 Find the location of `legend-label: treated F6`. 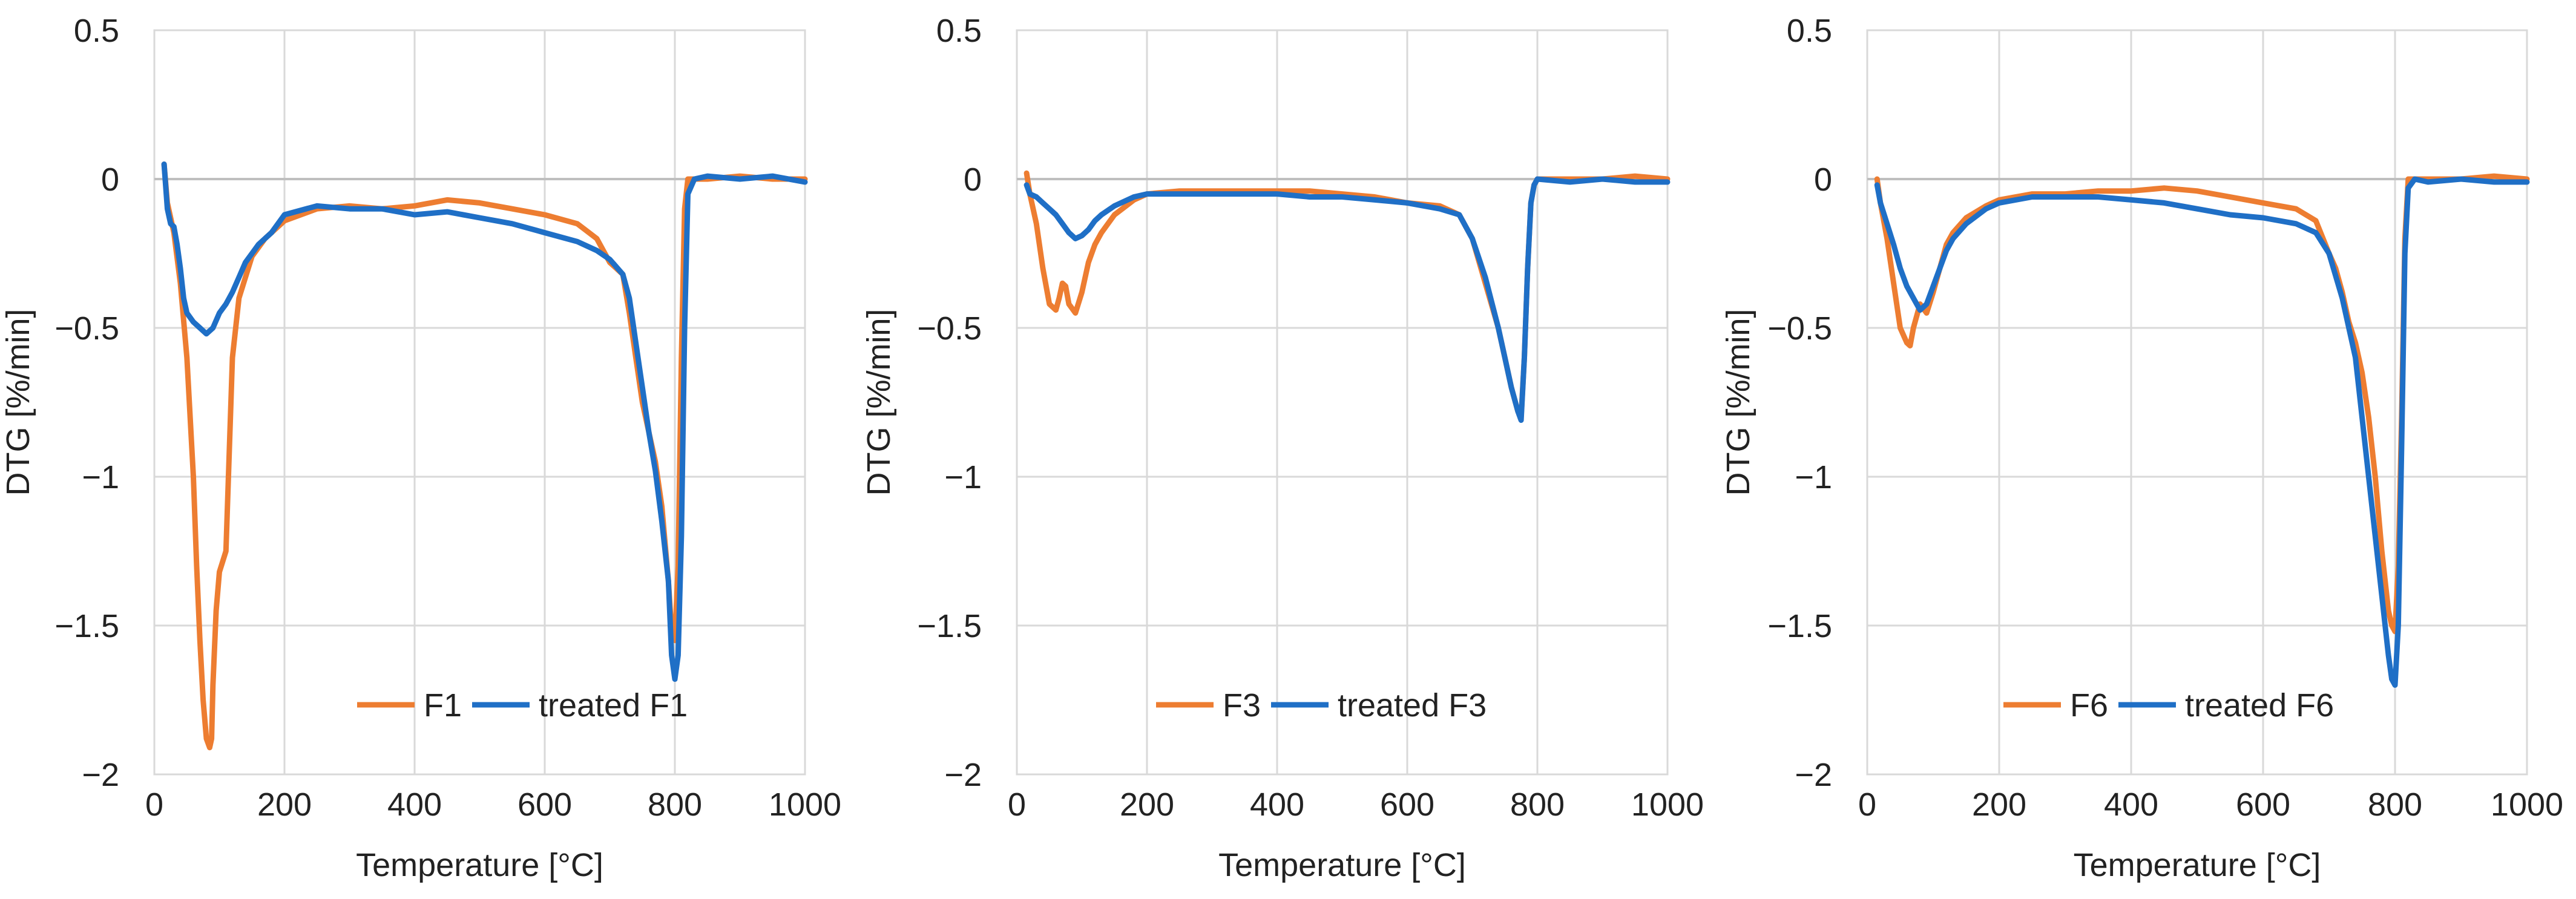

legend-label: treated F6 is located at coordinates (2259, 705).